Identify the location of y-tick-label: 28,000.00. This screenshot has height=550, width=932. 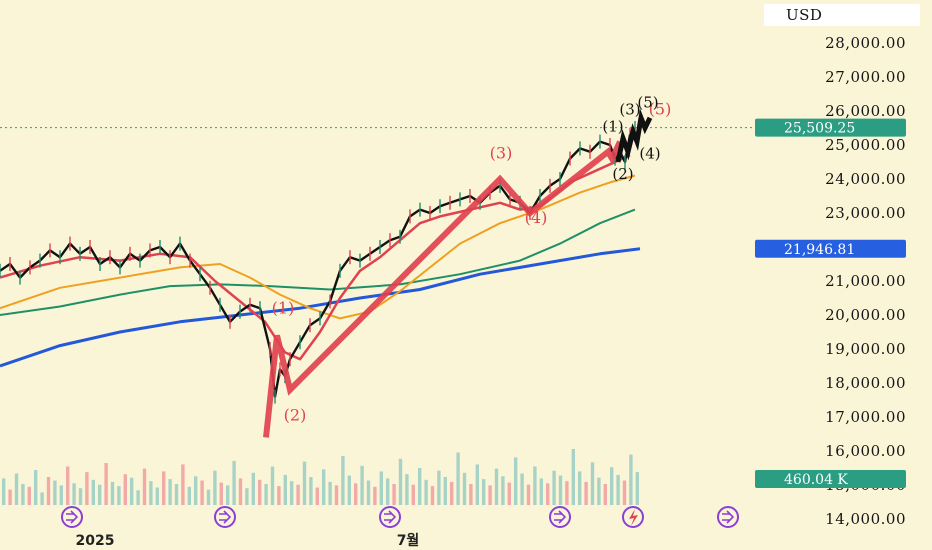
(865, 43).